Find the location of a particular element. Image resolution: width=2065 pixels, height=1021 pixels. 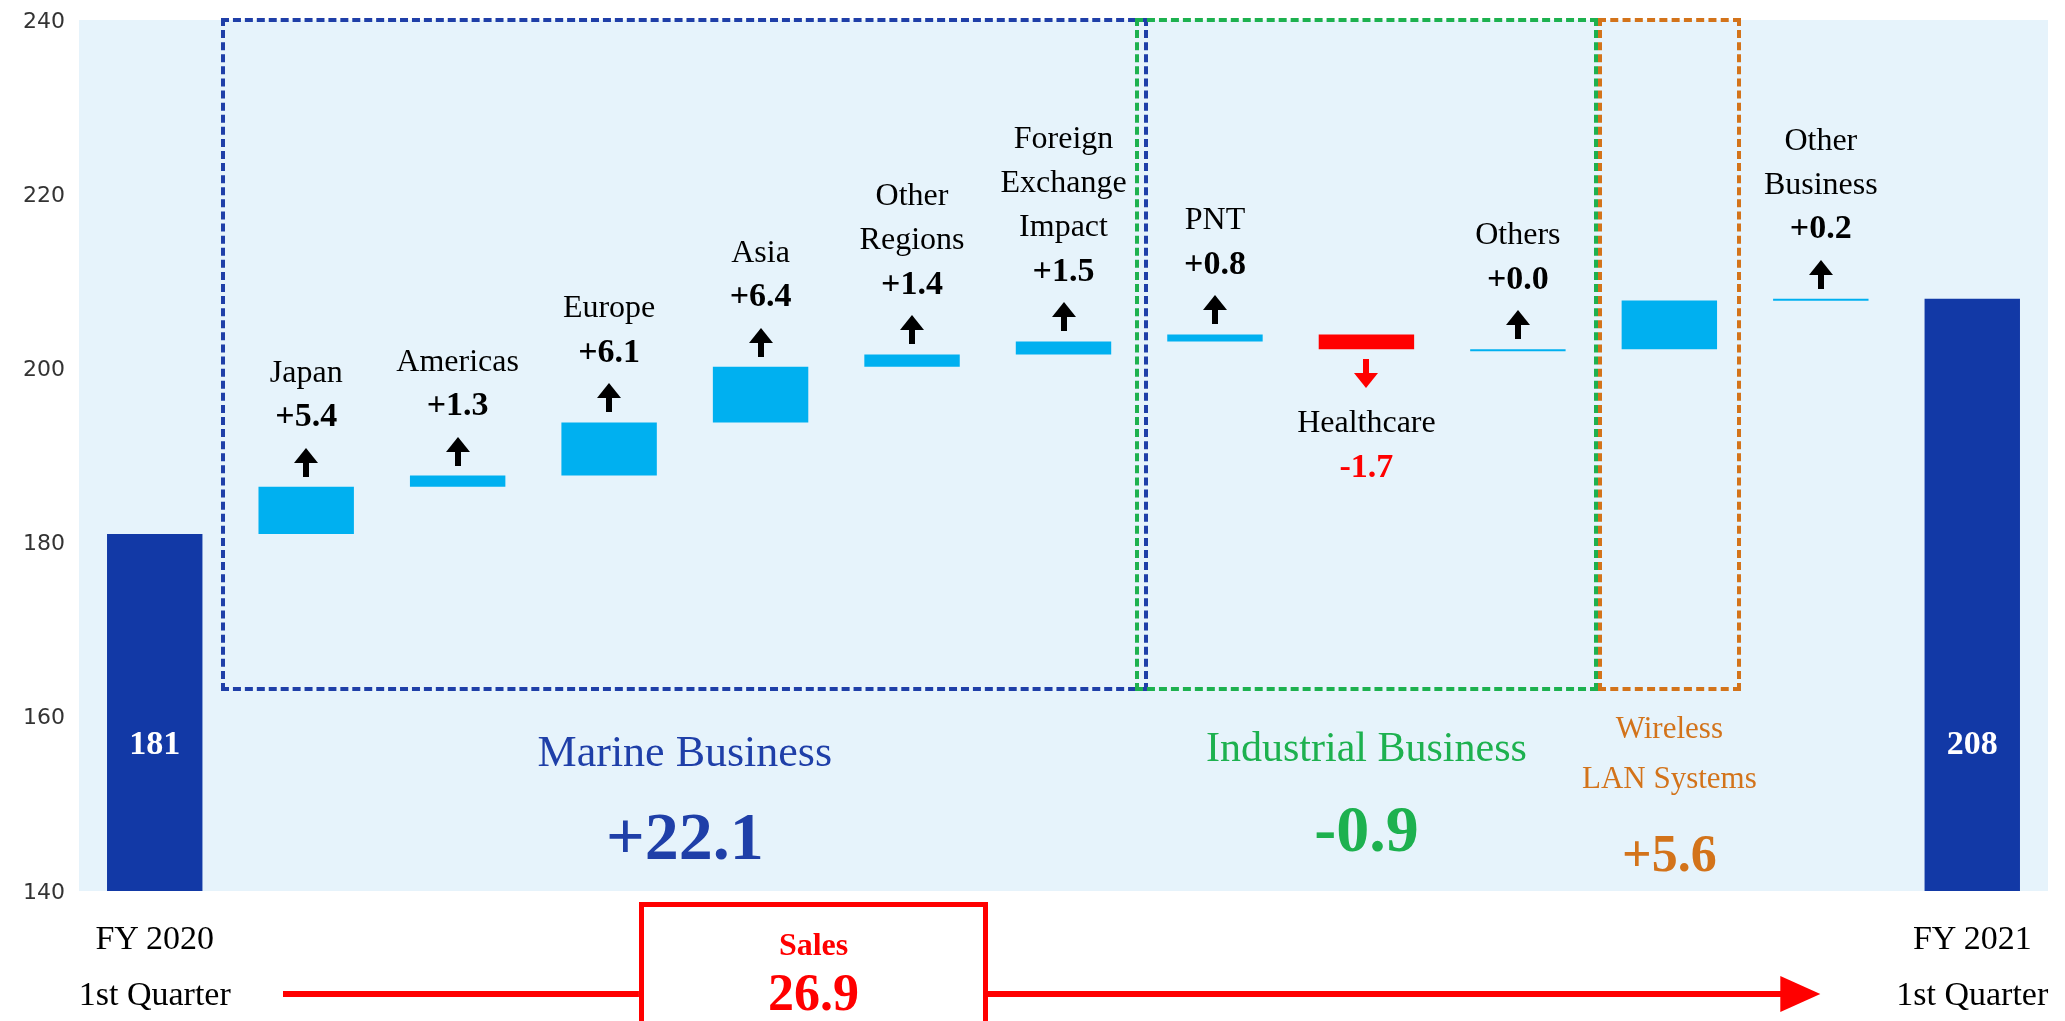

annotation: Wireless LAN Systems is located at coordinates (1669, 752).